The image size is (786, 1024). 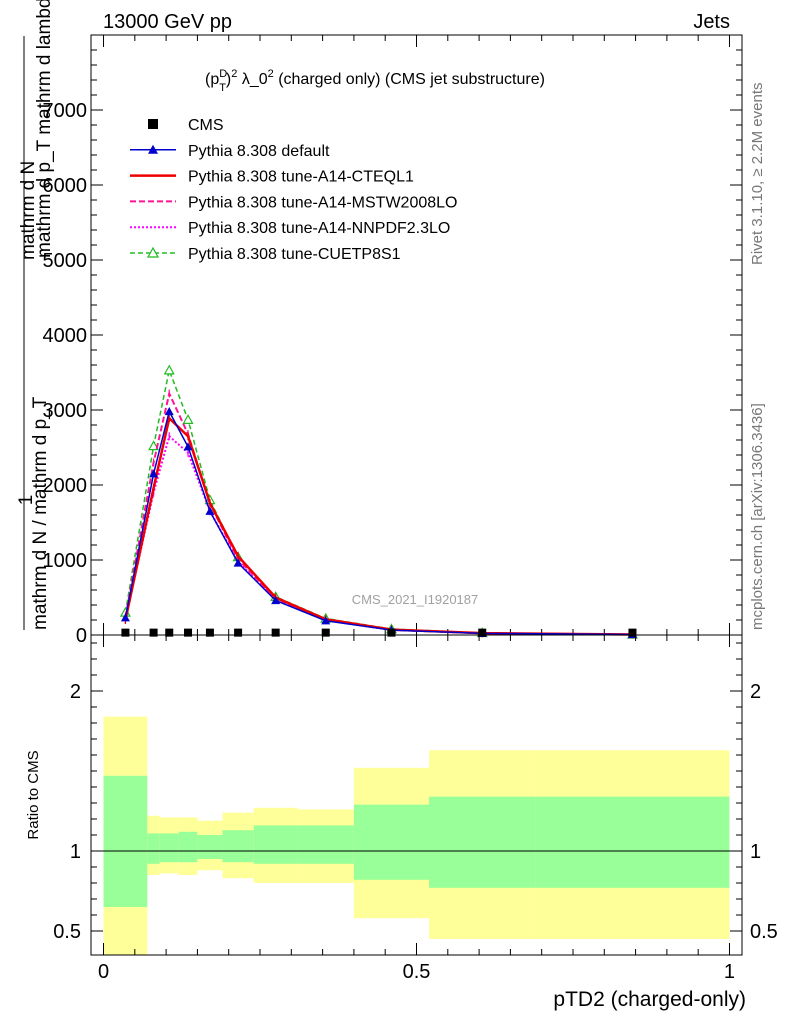 What do you see at coordinates (65, 261) in the screenshot?
I see `main-ytick-label: 5000` at bounding box center [65, 261].